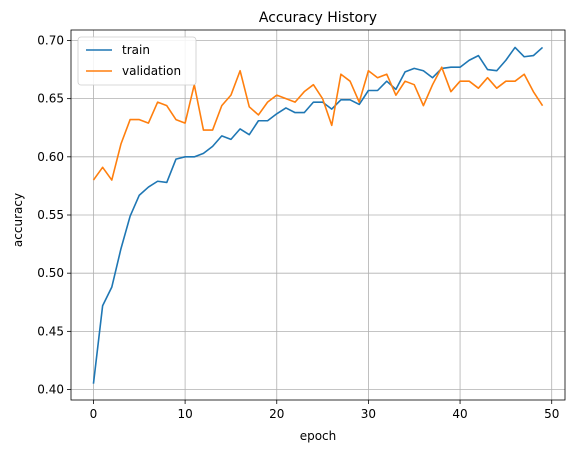 Image resolution: width=579 pixels, height=453 pixels. Describe the element at coordinates (136, 50) in the screenshot. I see `legend-label-train: train` at that location.